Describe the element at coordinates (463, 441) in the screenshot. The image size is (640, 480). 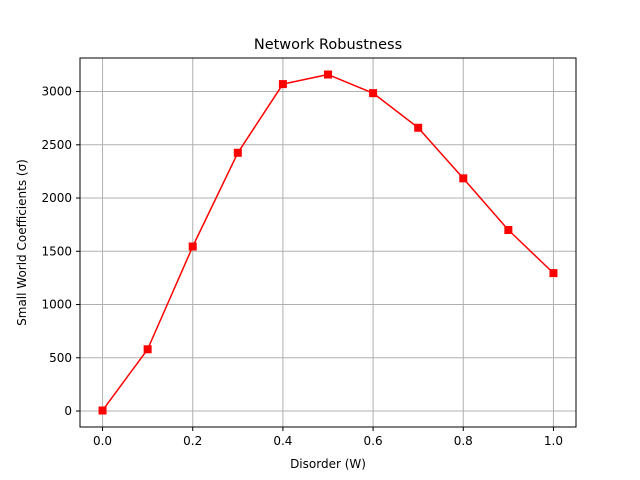
I see `x-tick-label: 0.8` at that location.